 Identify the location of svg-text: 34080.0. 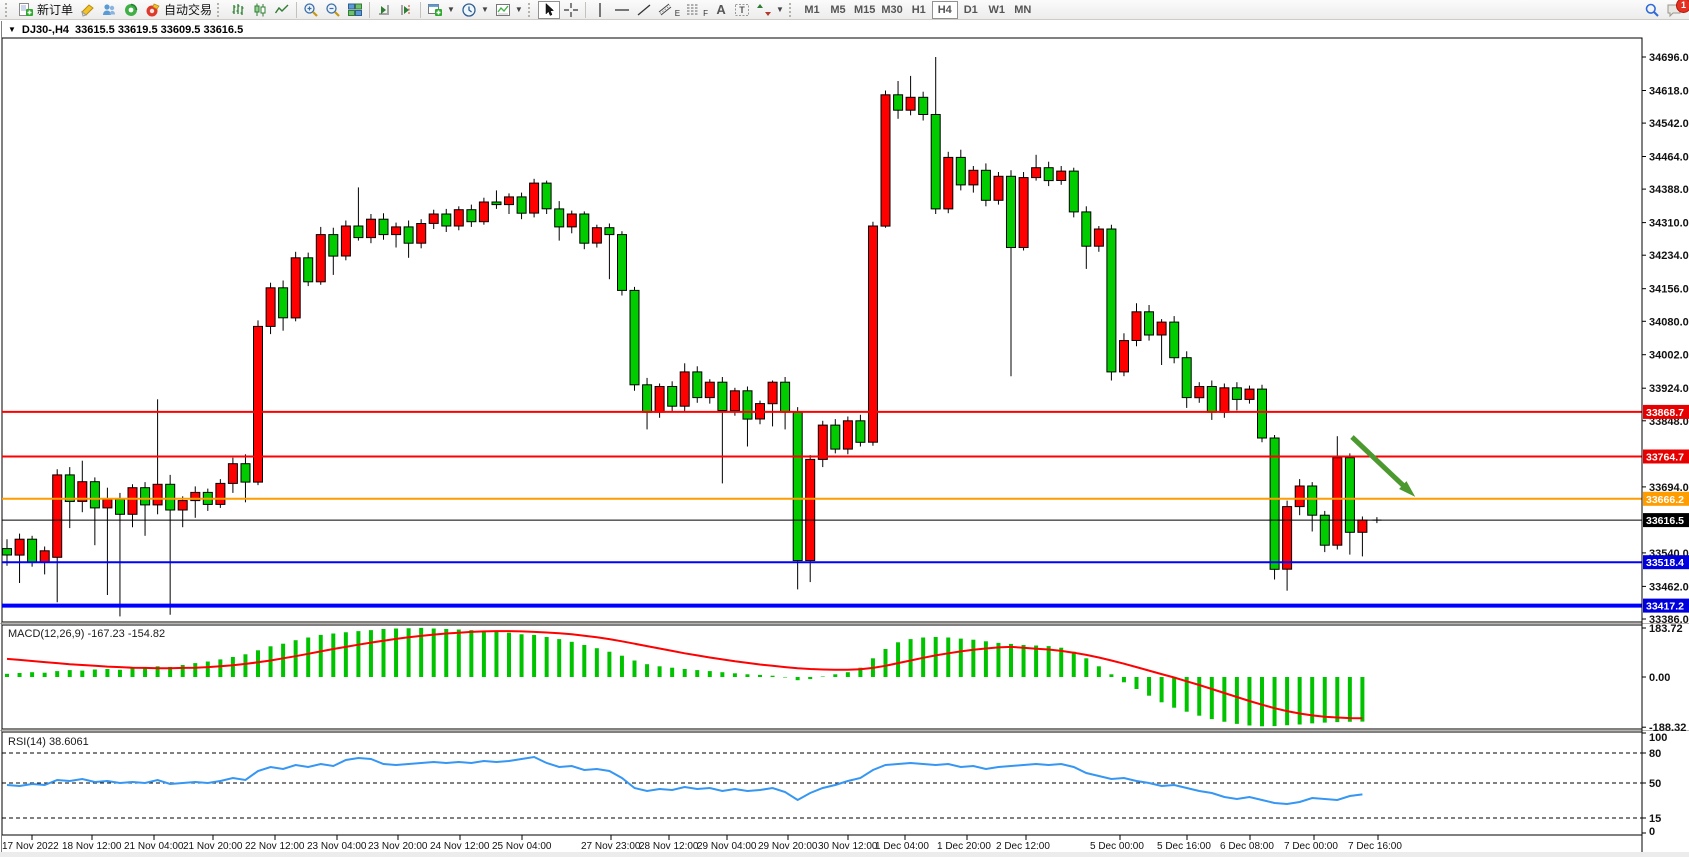
(1669, 322).